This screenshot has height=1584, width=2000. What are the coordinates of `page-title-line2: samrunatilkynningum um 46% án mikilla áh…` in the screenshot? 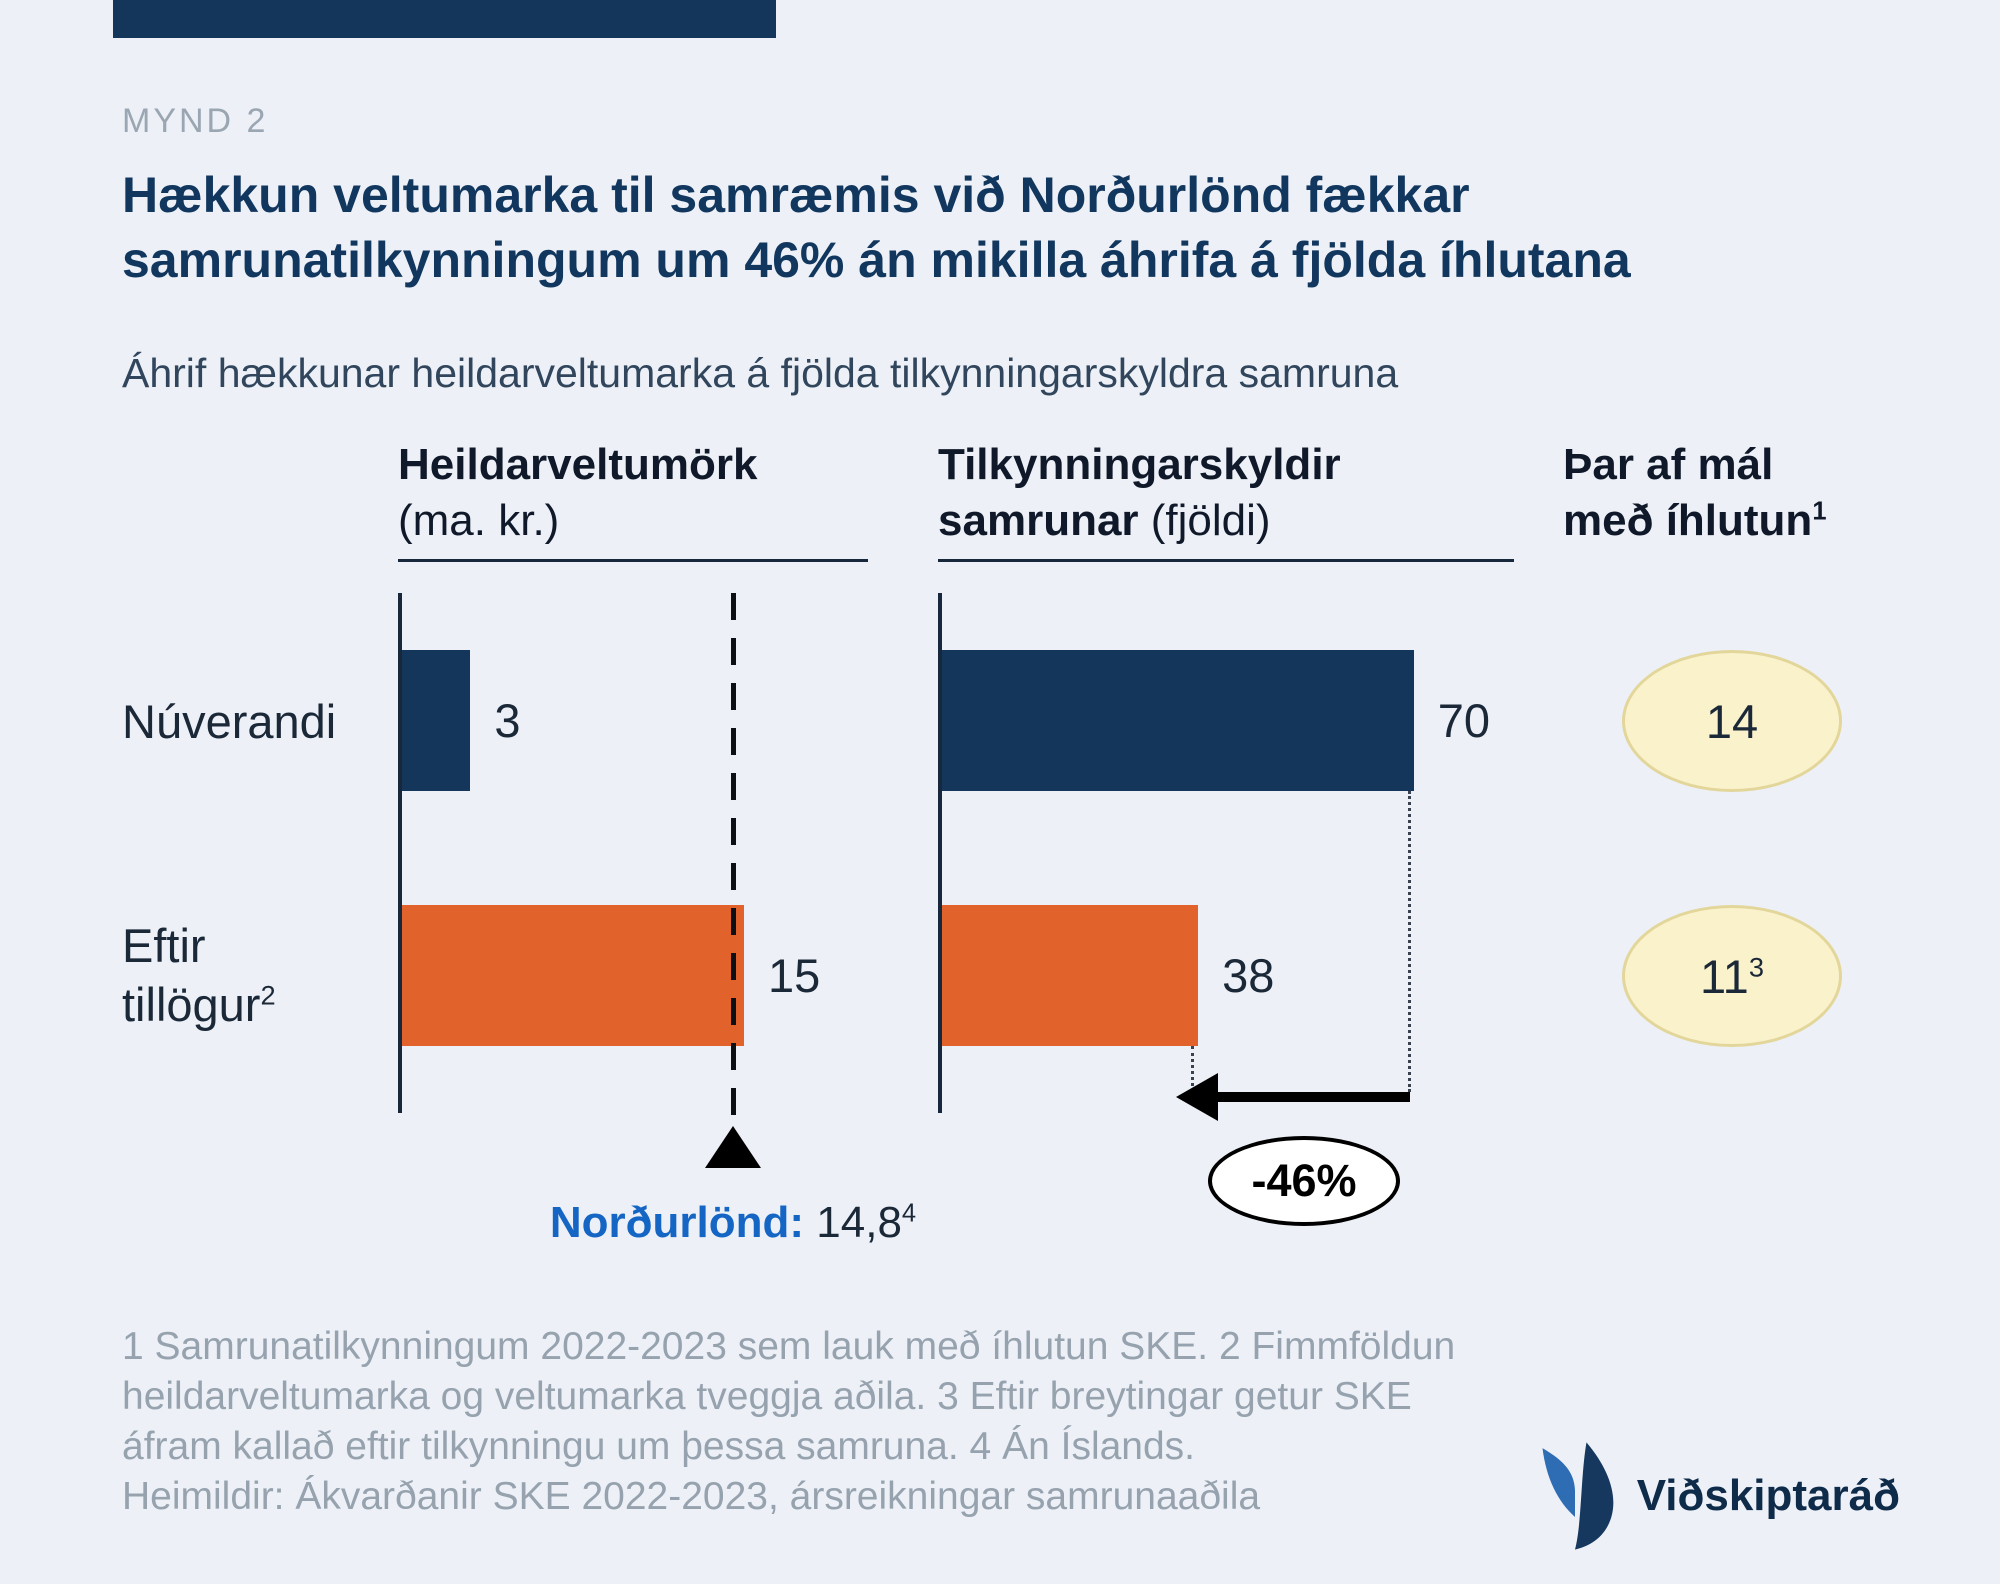 It's located at (876, 260).